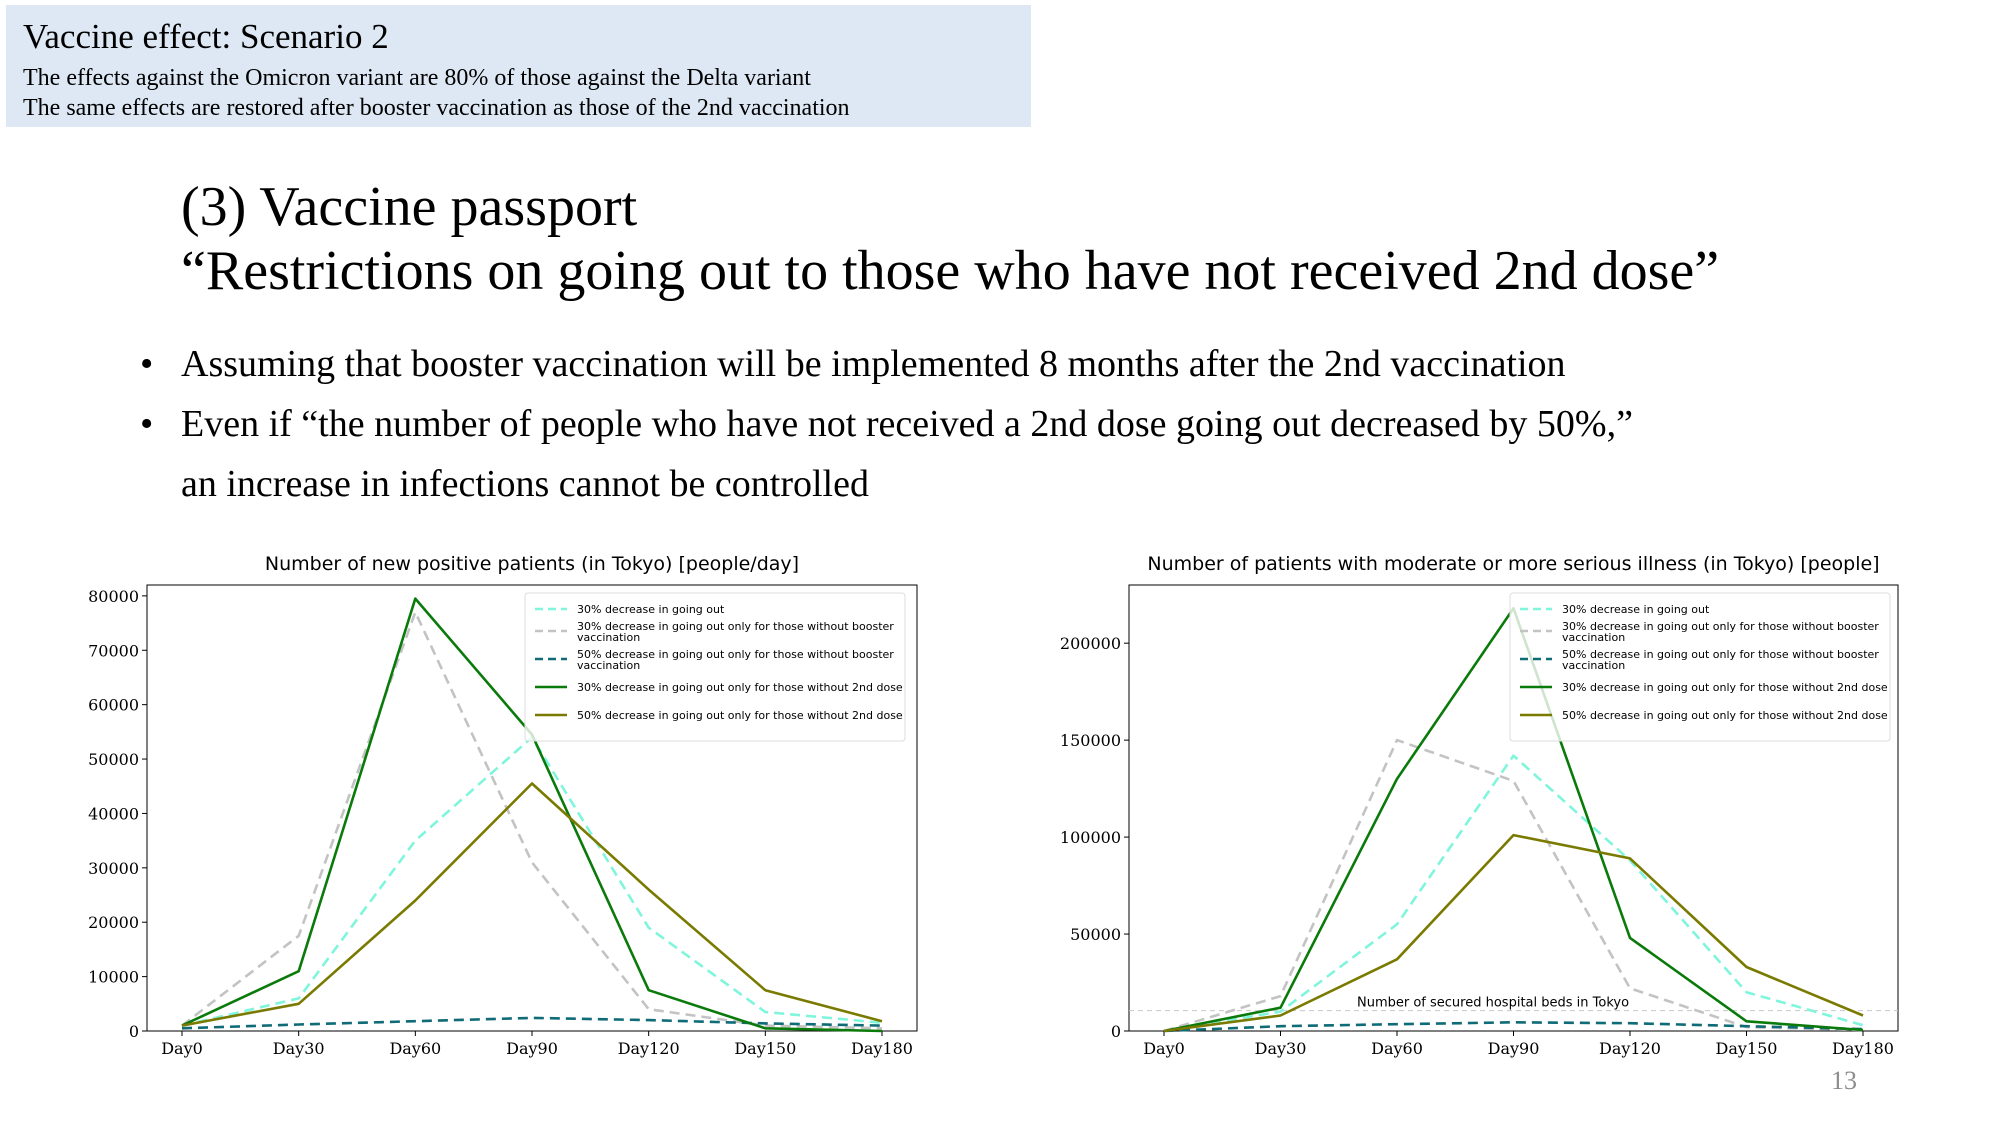 This screenshot has height=1125, width=2000. What do you see at coordinates (1844, 1080) in the screenshot?
I see `page-number: 13` at bounding box center [1844, 1080].